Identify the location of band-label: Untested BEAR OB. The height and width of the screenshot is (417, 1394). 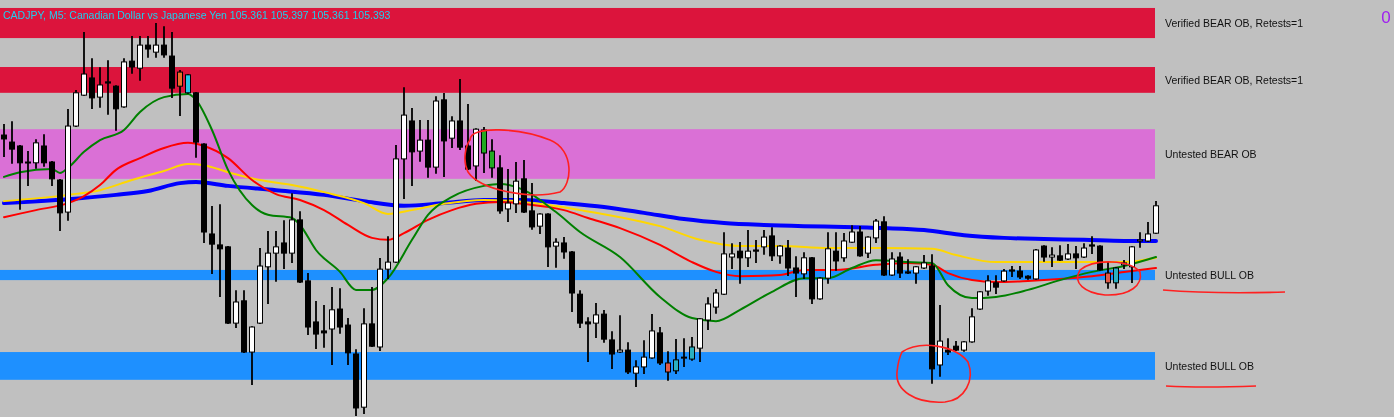
(1211, 154).